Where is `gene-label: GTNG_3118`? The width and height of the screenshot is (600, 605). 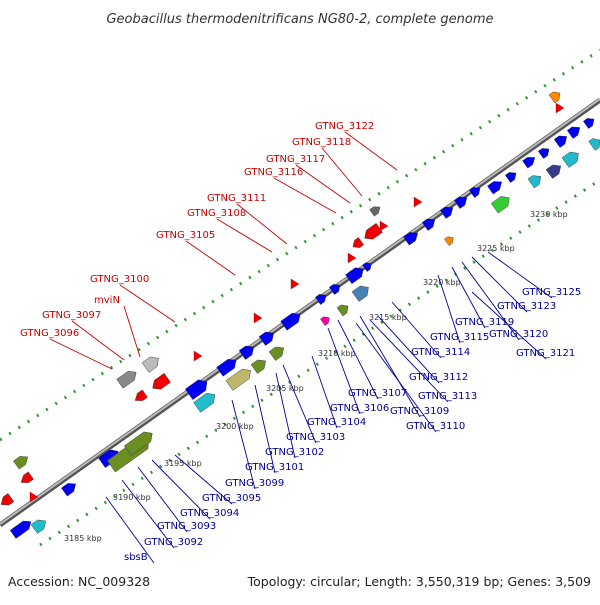 gene-label: GTNG_3118 is located at coordinates (321, 142).